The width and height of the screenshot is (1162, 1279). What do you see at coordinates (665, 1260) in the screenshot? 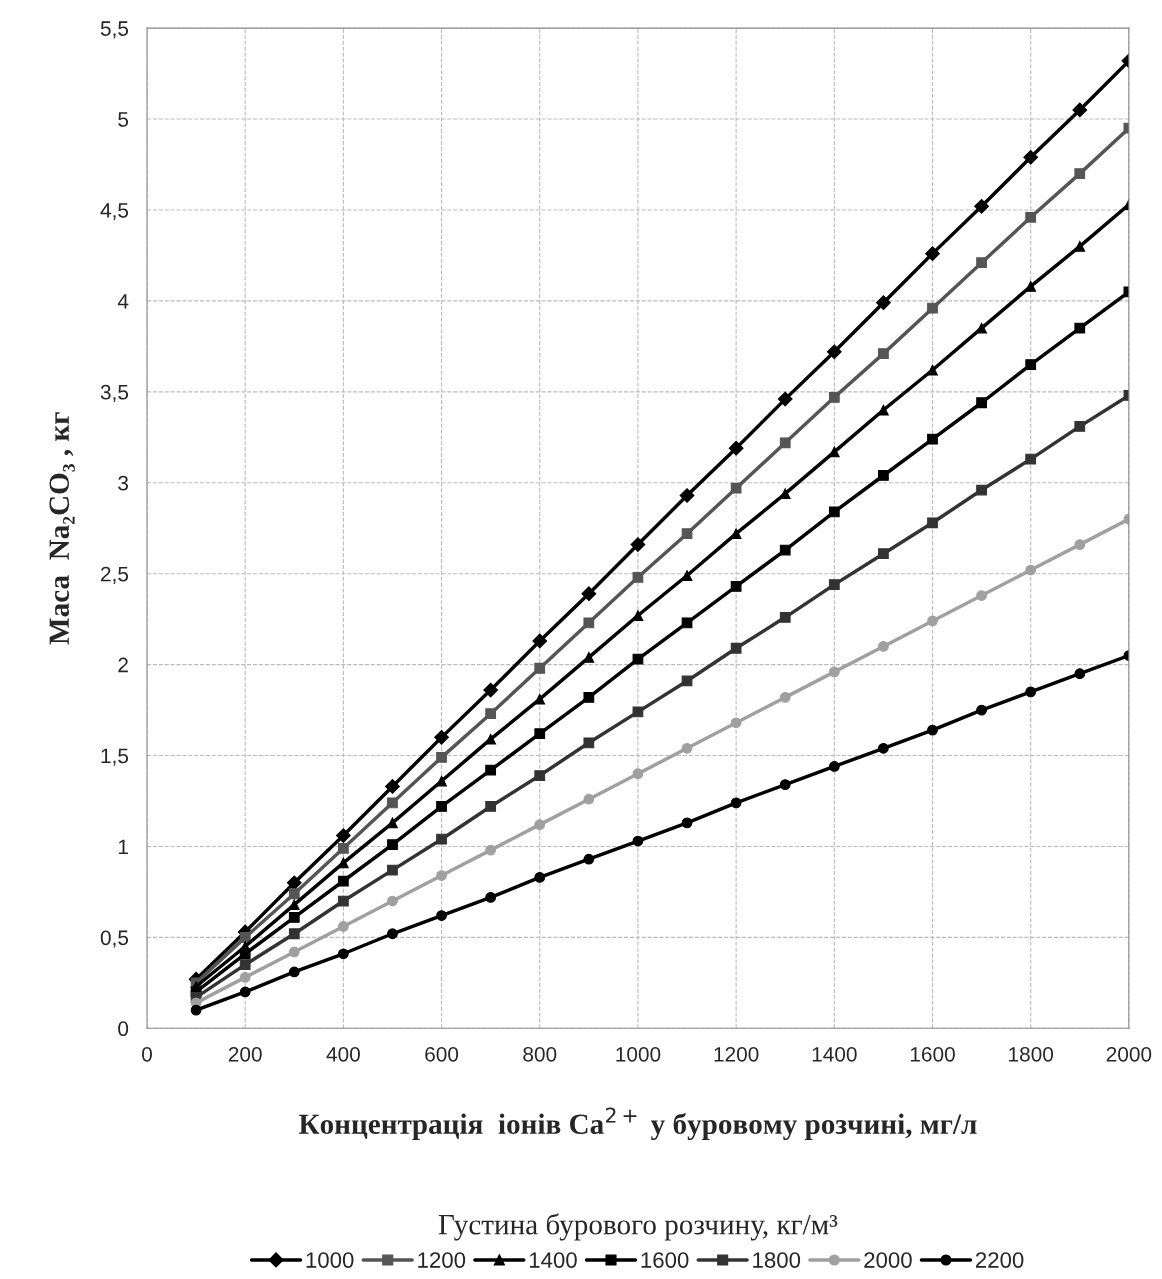
I see `legend-label: 1600` at bounding box center [665, 1260].